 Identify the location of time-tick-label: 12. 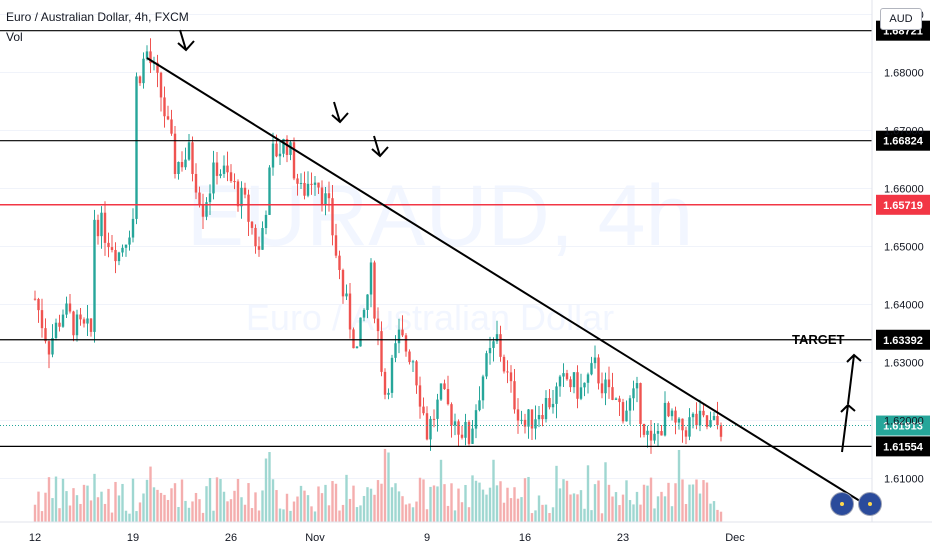
(35, 538).